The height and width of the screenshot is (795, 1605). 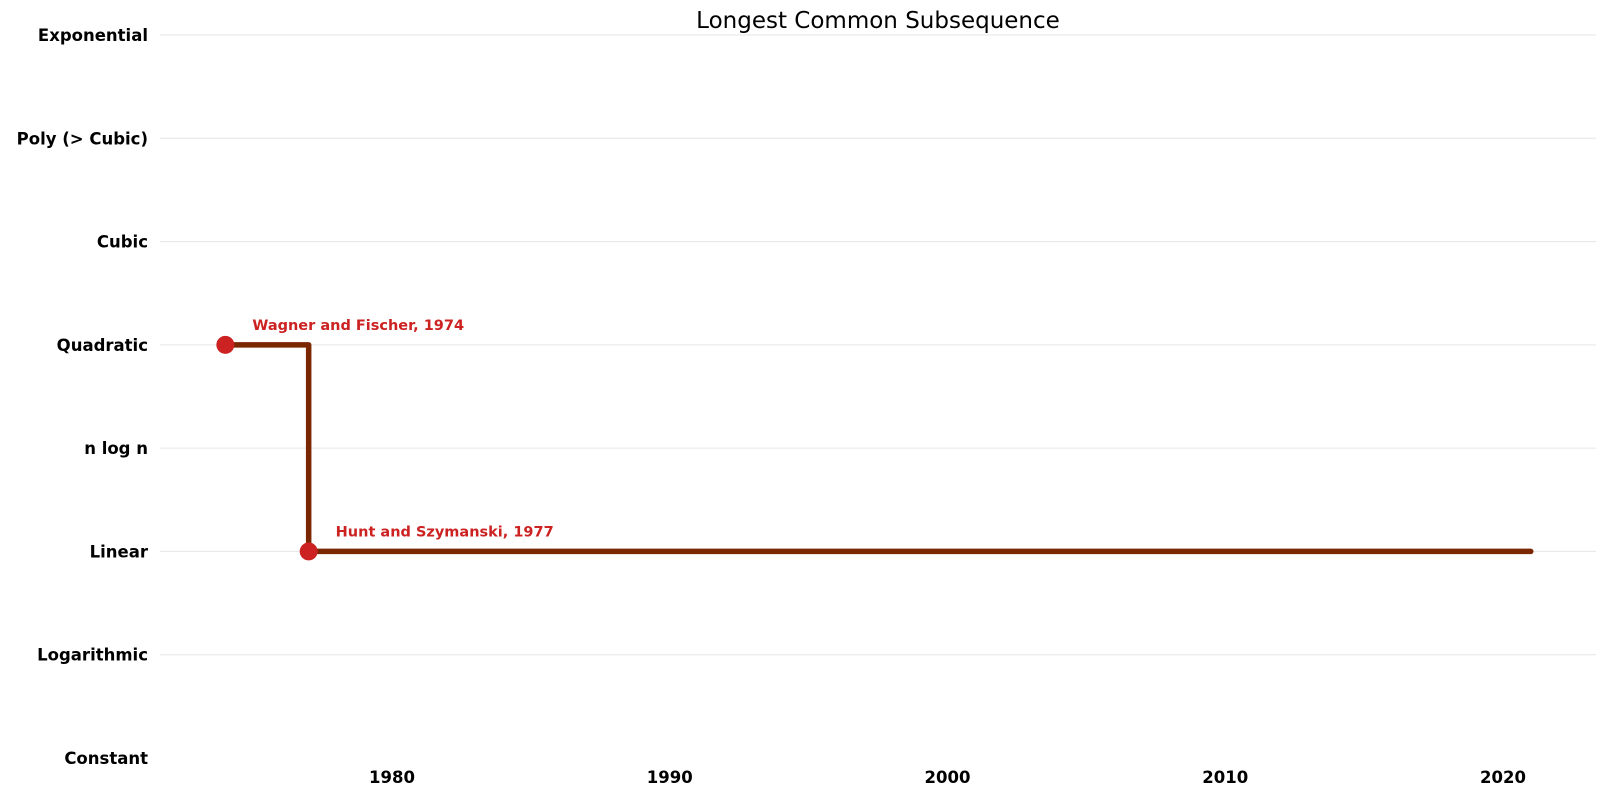 I want to click on x-tick-label: 2000, so click(x=948, y=777).